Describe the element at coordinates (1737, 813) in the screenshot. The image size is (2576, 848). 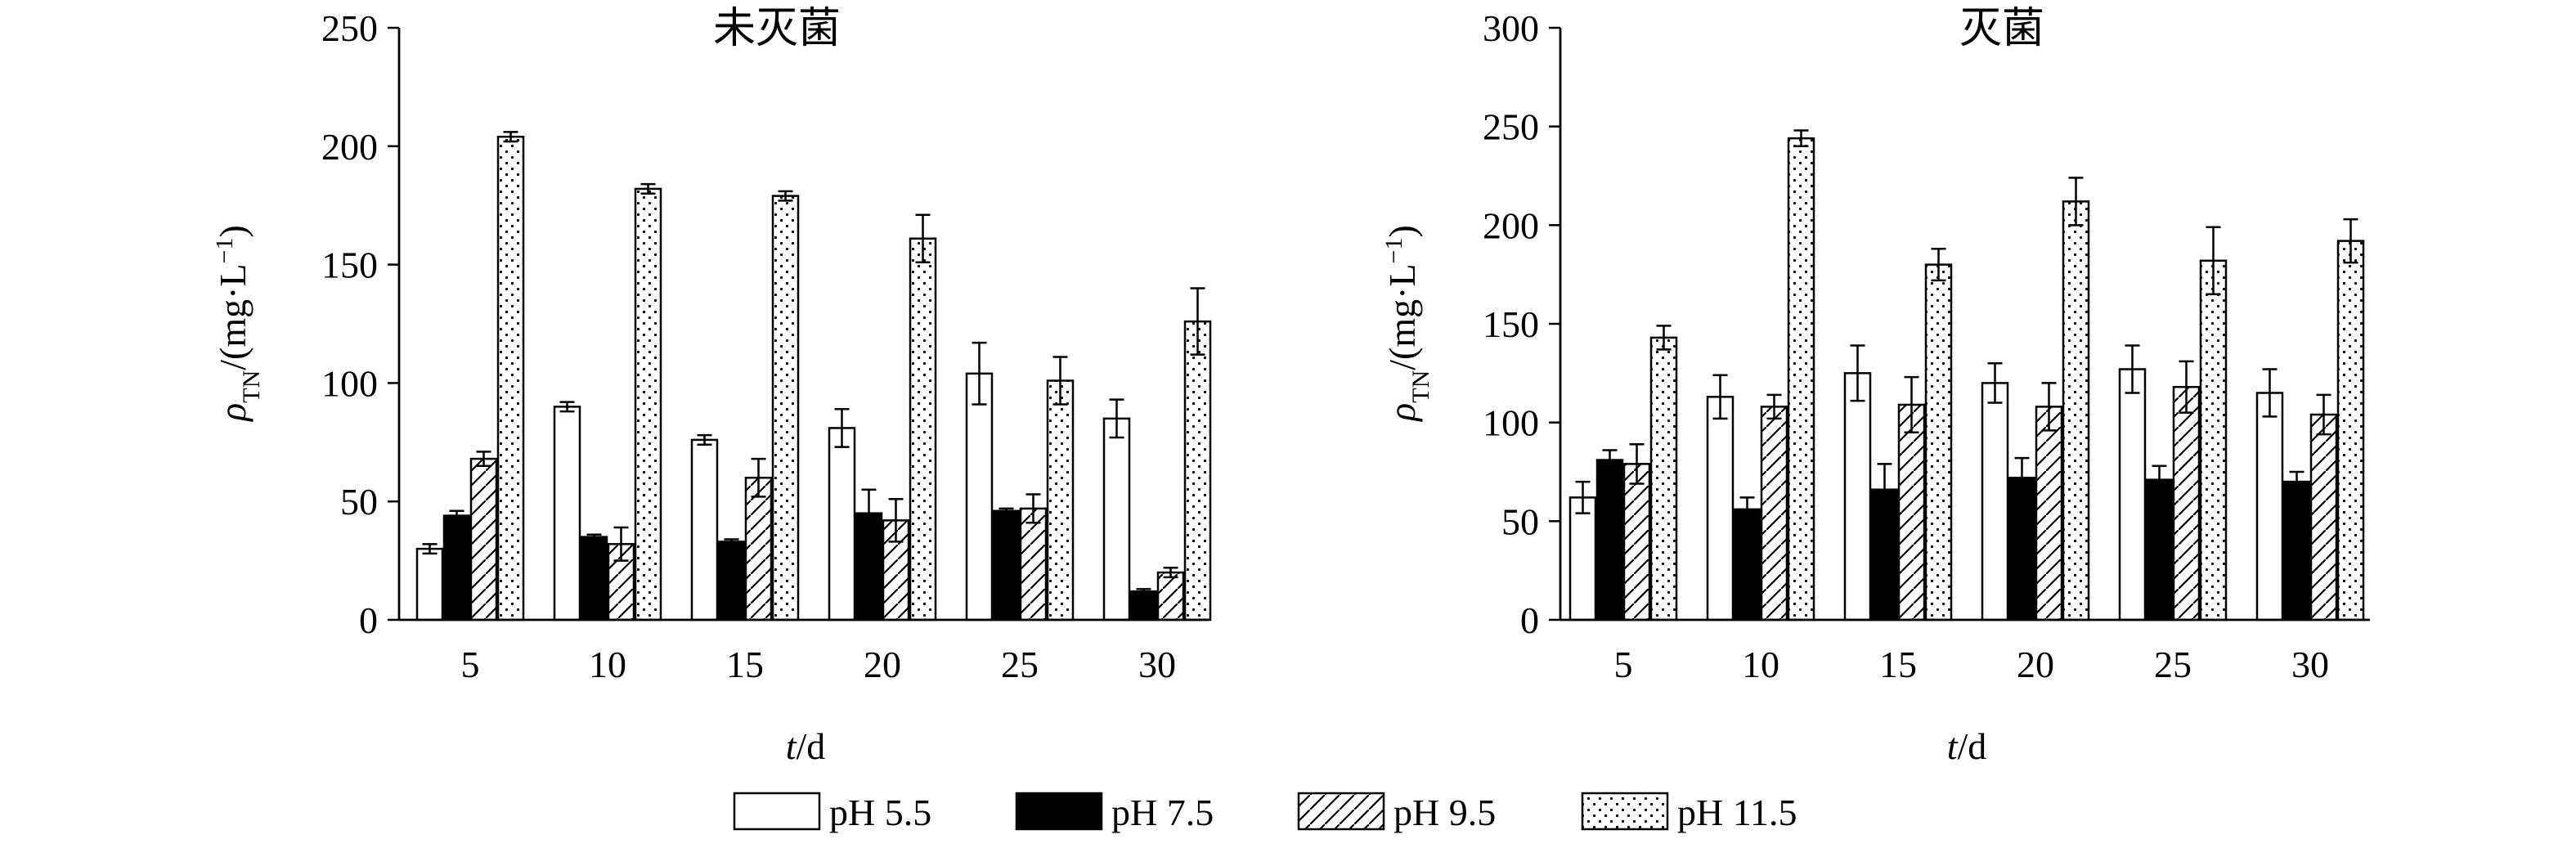
I see `legend-label: pH 11.5` at that location.